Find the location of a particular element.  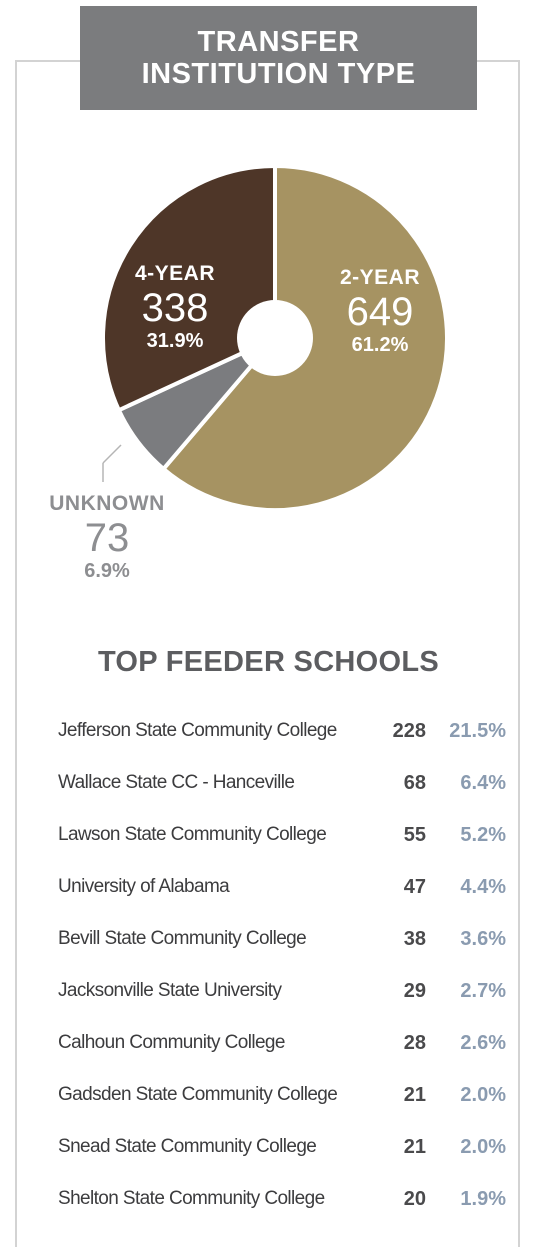

table-row: University of Alabama 47 4.4% is located at coordinates (283, 887).